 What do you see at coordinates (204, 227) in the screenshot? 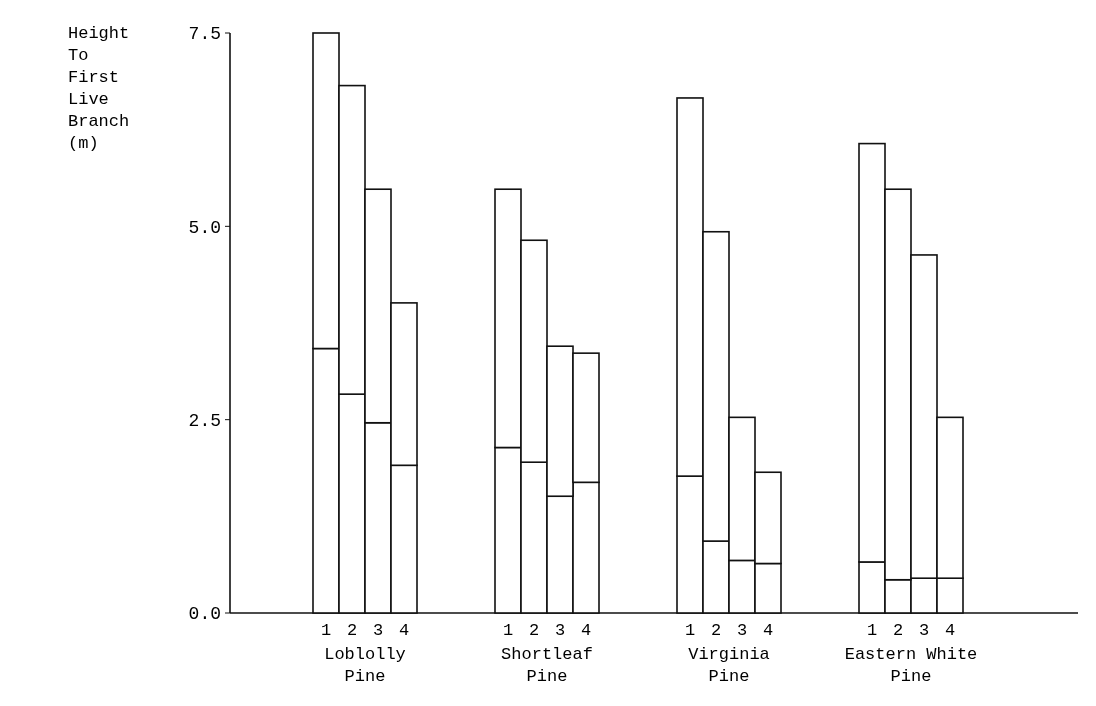
I see `y-tick-label: 5.0` at bounding box center [204, 227].